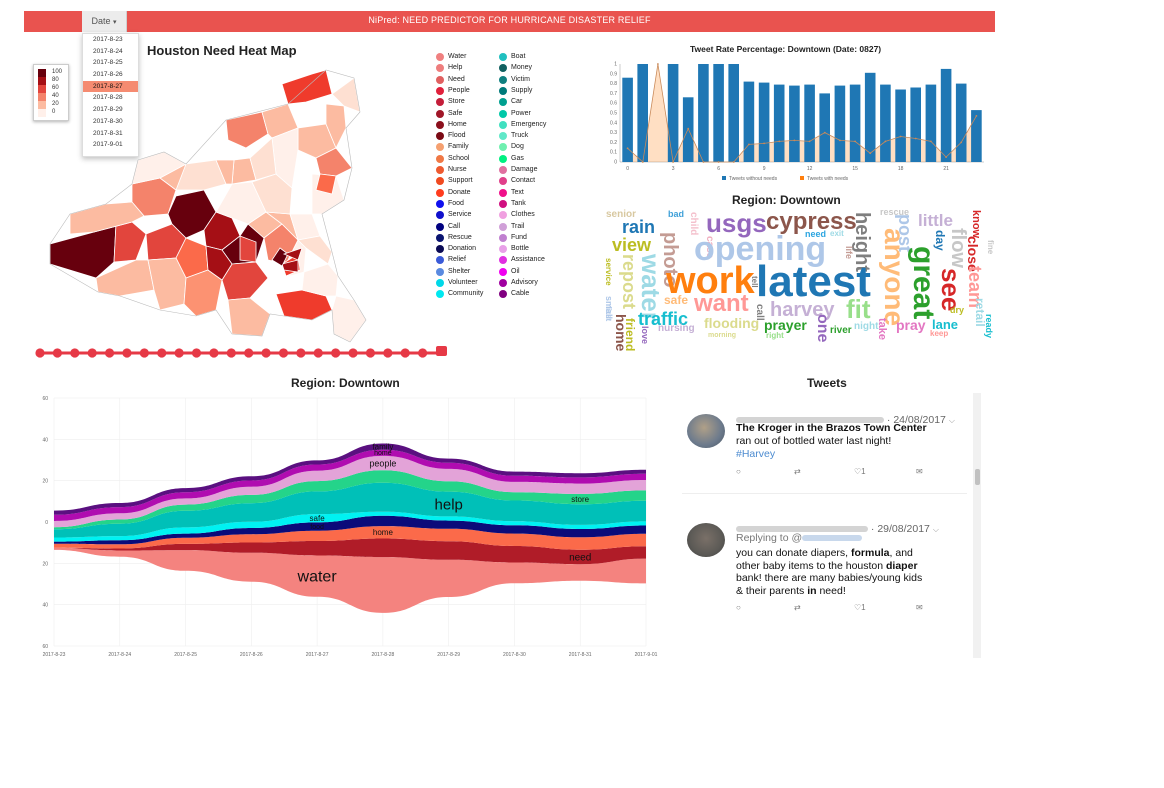 Image resolution: width=1164 pixels, height=788 pixels. What do you see at coordinates (894, 277) in the screenshot?
I see `word-cloud-word: anyone` at bounding box center [894, 277].